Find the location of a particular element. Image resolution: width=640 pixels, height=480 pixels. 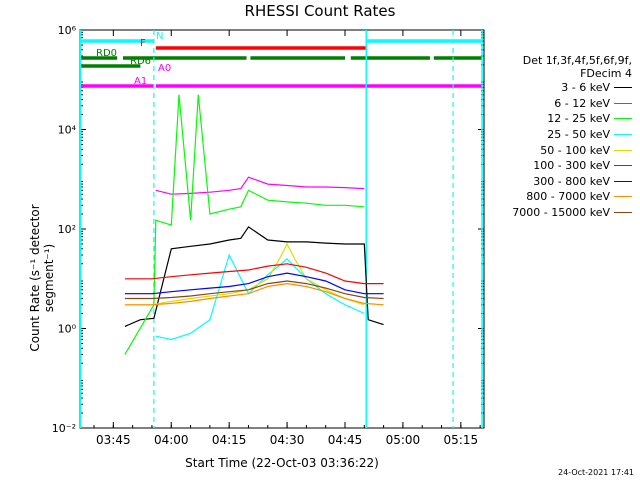

y-tick-label: 10⁻² is located at coordinates (64, 428).